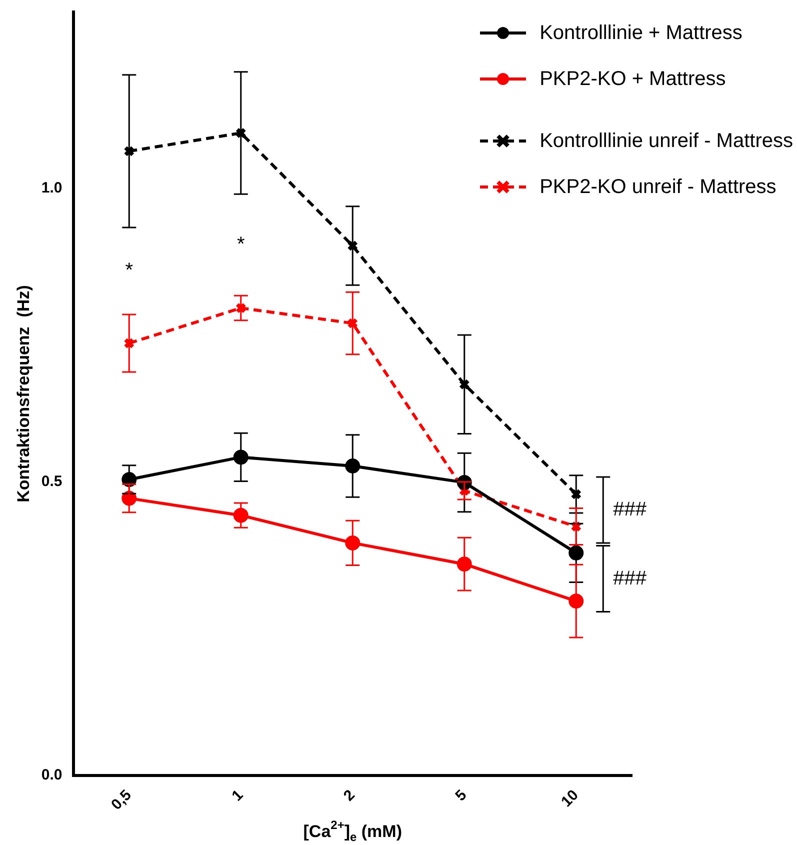 The height and width of the screenshot is (845, 797). What do you see at coordinates (23, 393) in the screenshot?
I see `y-axis-title: Kontraktionsfrequenz (Hz)` at bounding box center [23, 393].